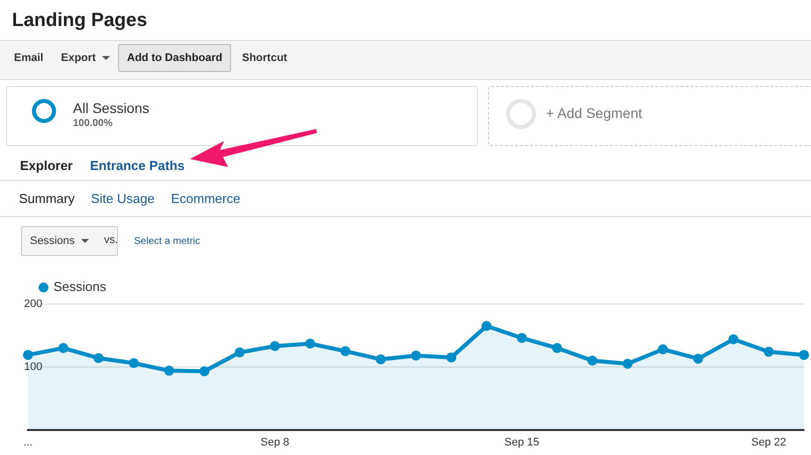 This screenshot has width=811, height=455. What do you see at coordinates (205, 198) in the screenshot?
I see `text: Ecommerce` at bounding box center [205, 198].